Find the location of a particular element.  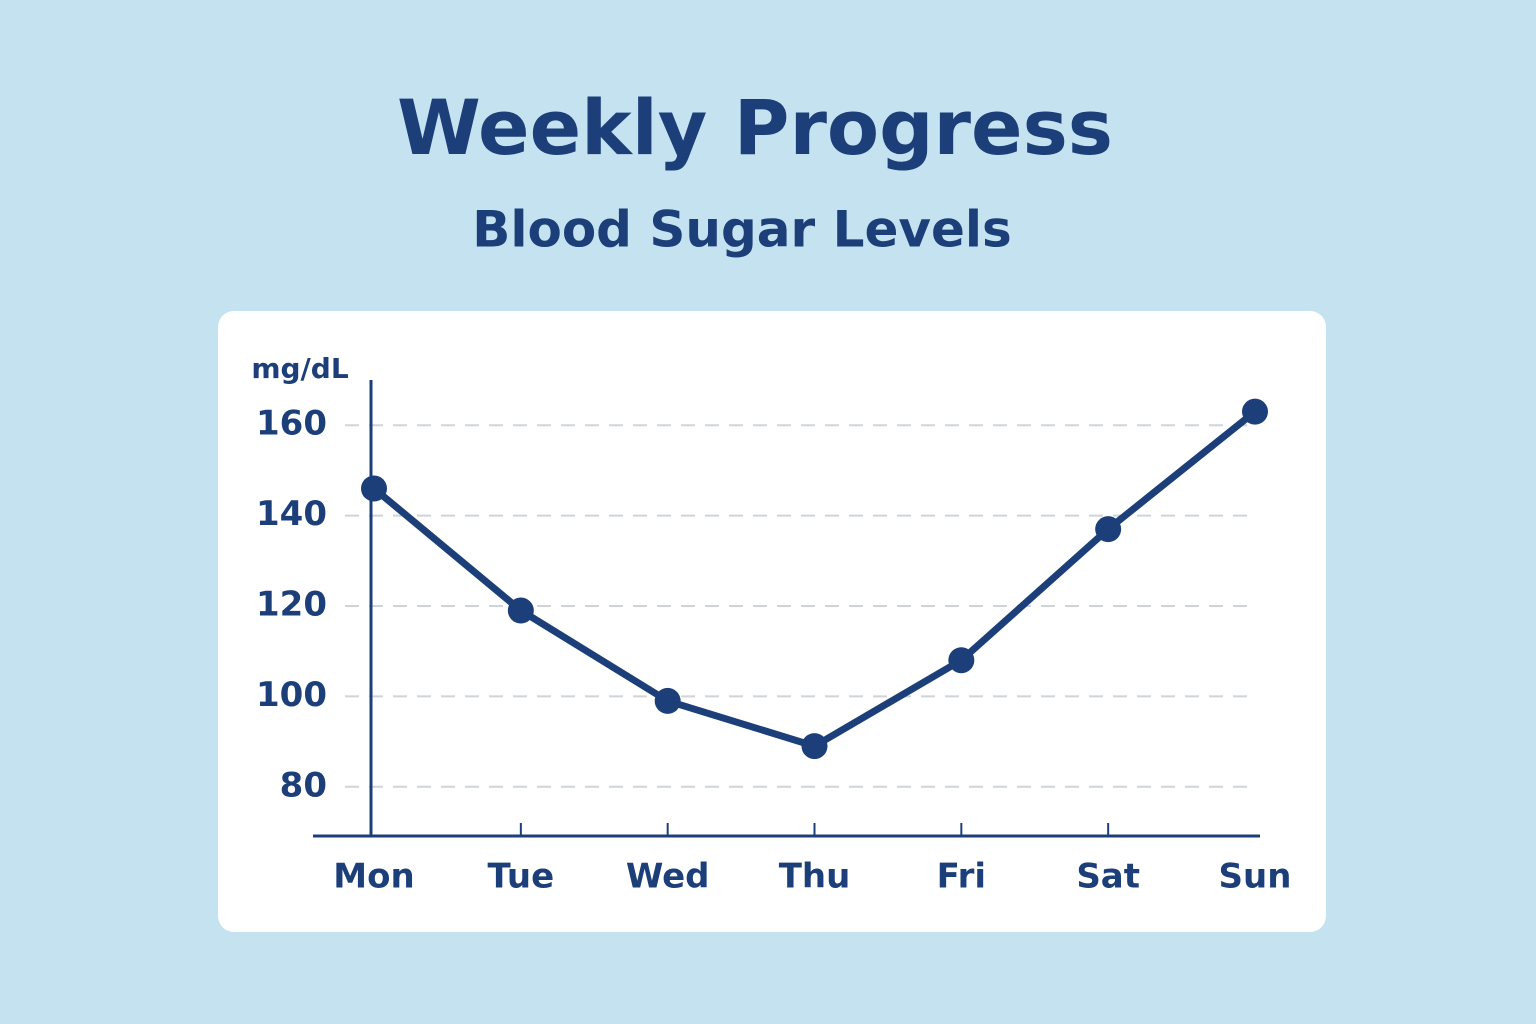

x-tick-label: Fri is located at coordinates (961, 877).